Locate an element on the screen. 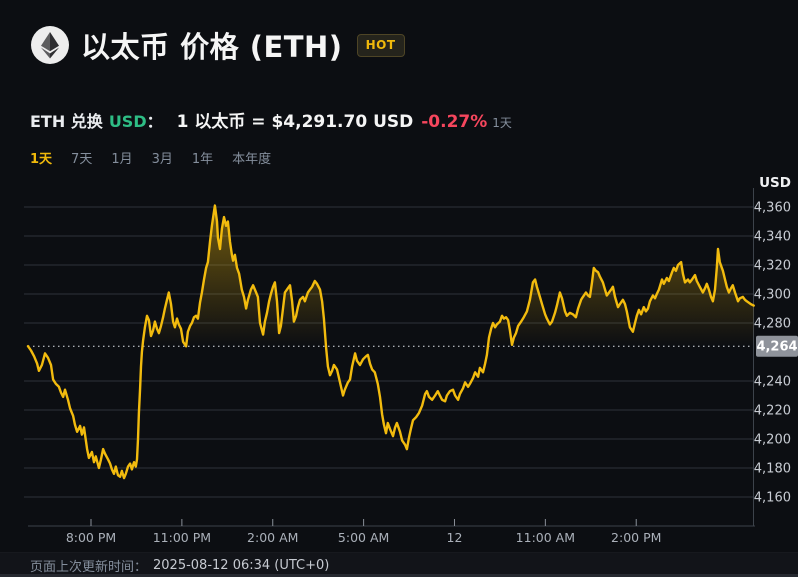 The height and width of the screenshot is (577, 798). baseline-price-badge is located at coordinates (777, 346).